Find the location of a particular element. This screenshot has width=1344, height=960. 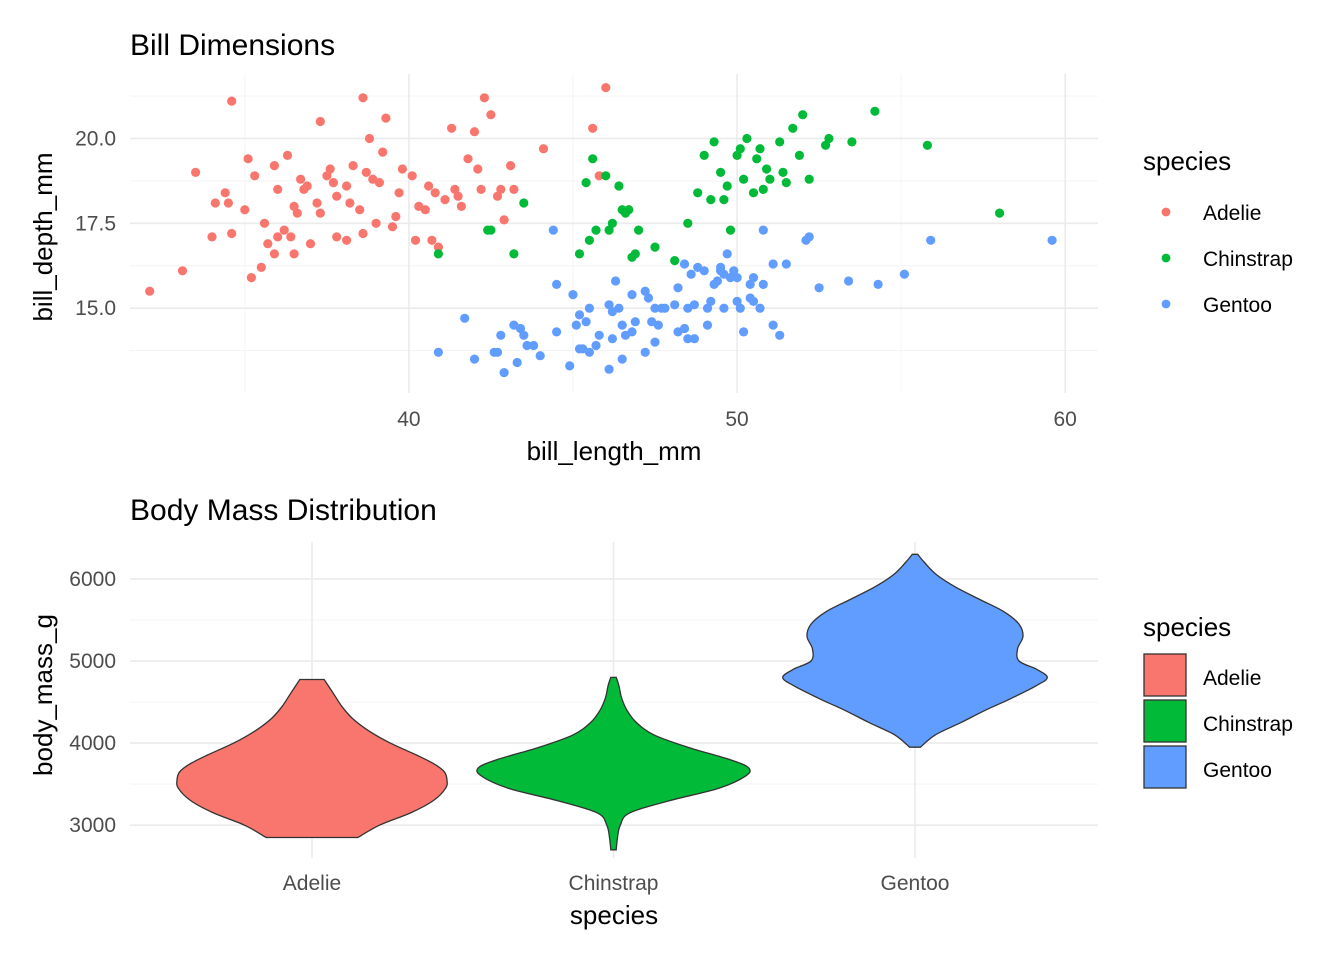

scatter-x-axis-title: bill_length_mm is located at coordinates (614, 451).